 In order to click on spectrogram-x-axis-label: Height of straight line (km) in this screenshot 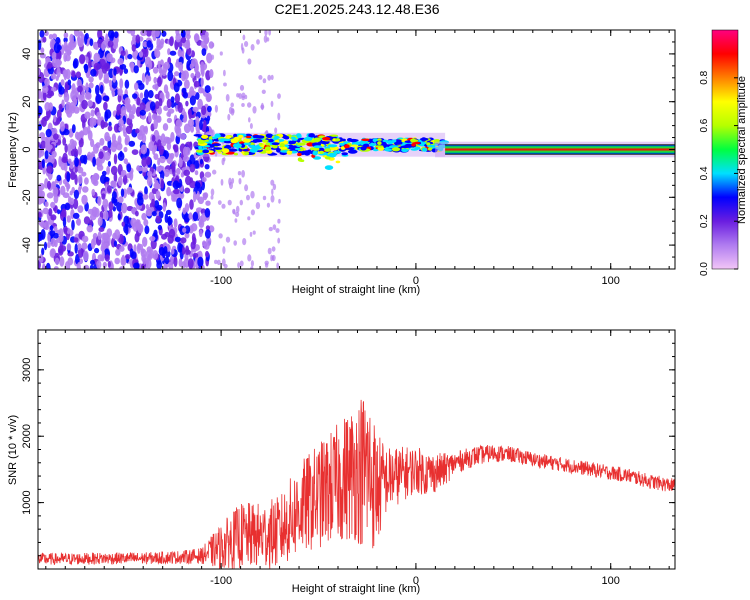, I will do `click(356, 290)`.